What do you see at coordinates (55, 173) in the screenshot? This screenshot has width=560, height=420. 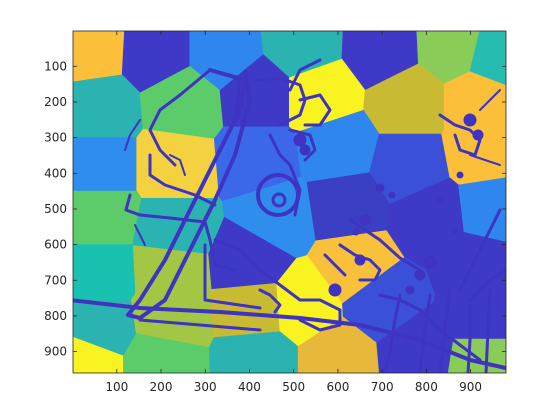 I see `y-tick-label: 400` at bounding box center [55, 173].